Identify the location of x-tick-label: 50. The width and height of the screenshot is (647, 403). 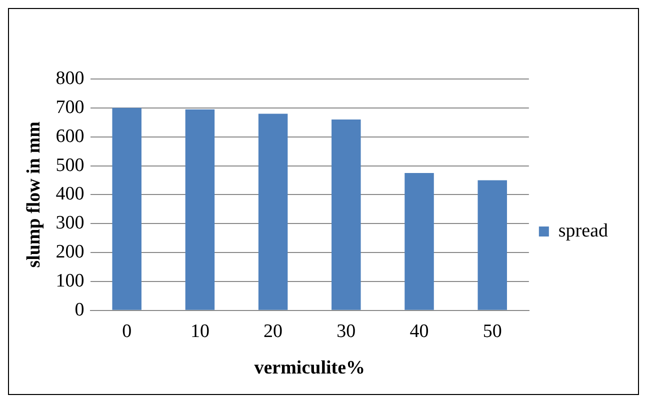
(492, 331).